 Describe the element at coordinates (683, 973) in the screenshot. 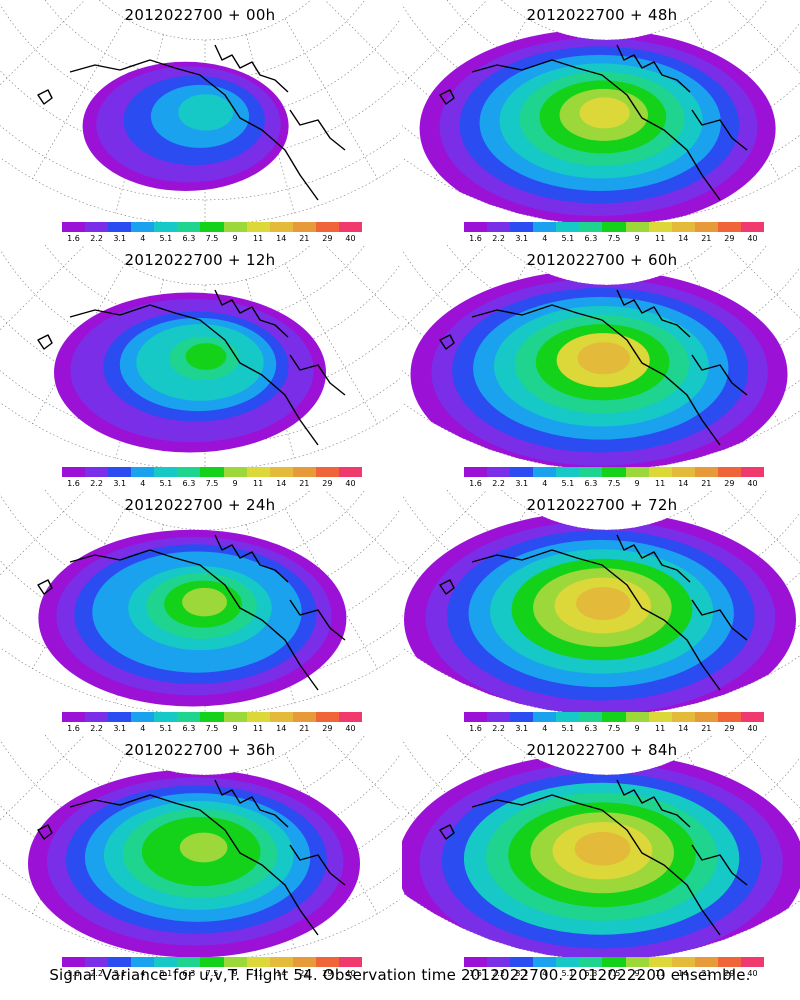

I see `colorbar-tick-label: 14` at that location.